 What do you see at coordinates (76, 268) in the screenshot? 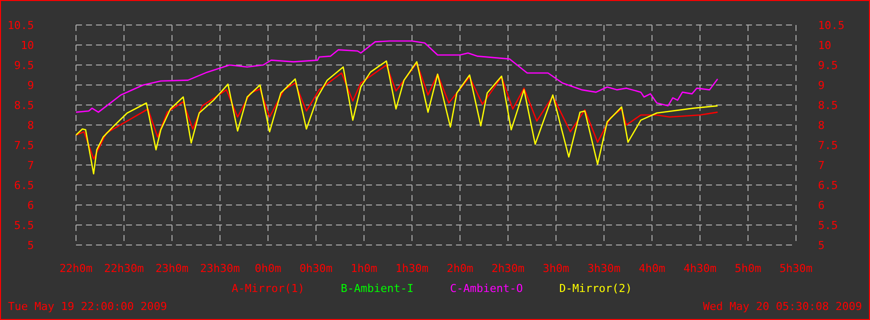
I see `x-tick-label: 22h0m` at bounding box center [76, 268].